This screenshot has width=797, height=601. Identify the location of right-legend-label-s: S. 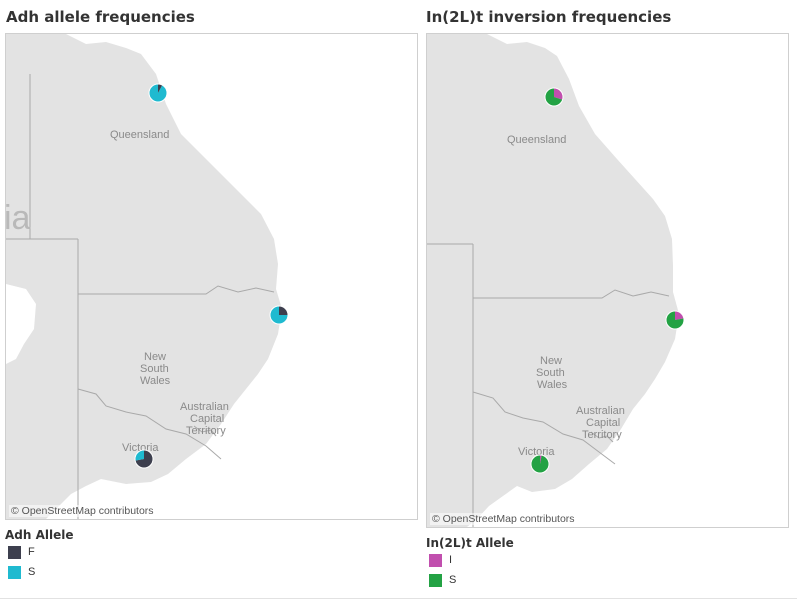
(453, 580).